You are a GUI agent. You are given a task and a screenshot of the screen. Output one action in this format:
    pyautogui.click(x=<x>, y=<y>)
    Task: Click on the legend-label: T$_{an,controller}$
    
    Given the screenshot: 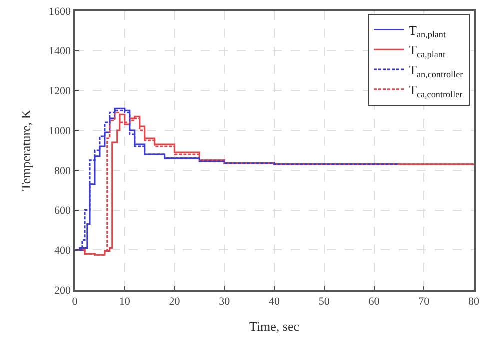 What is the action you would take?
    pyautogui.click(x=436, y=71)
    